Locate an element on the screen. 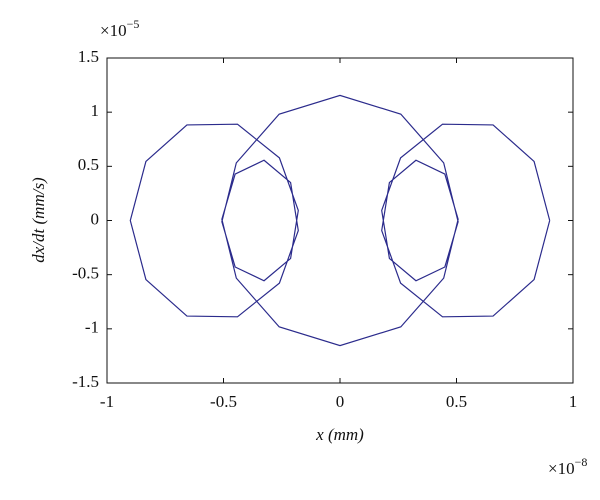 The height and width of the screenshot is (500, 600). x-tick-label: 0 is located at coordinates (340, 401).